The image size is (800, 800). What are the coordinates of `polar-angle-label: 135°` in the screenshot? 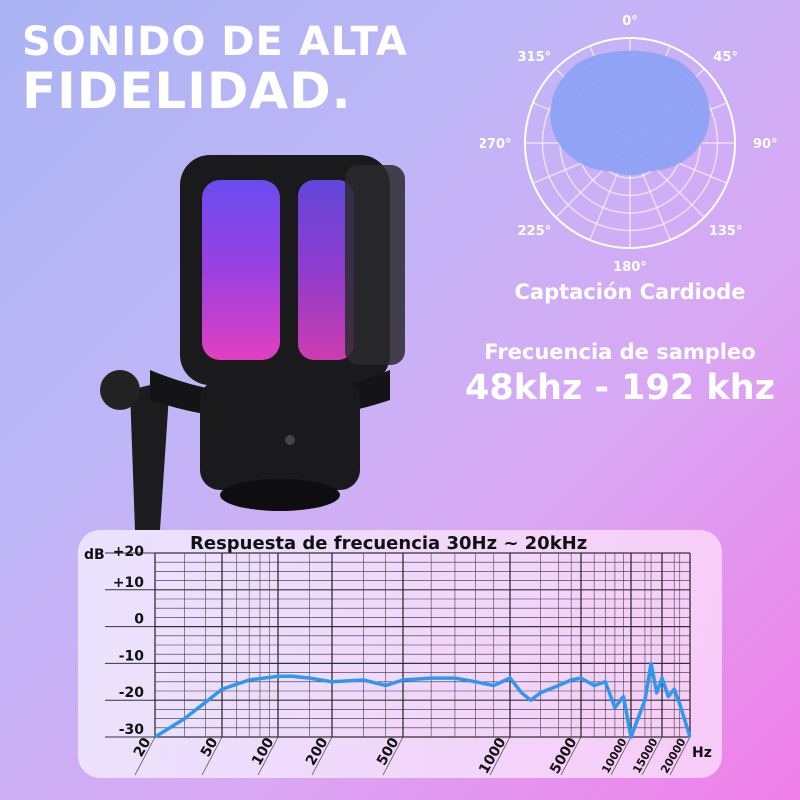 It's located at (726, 231).